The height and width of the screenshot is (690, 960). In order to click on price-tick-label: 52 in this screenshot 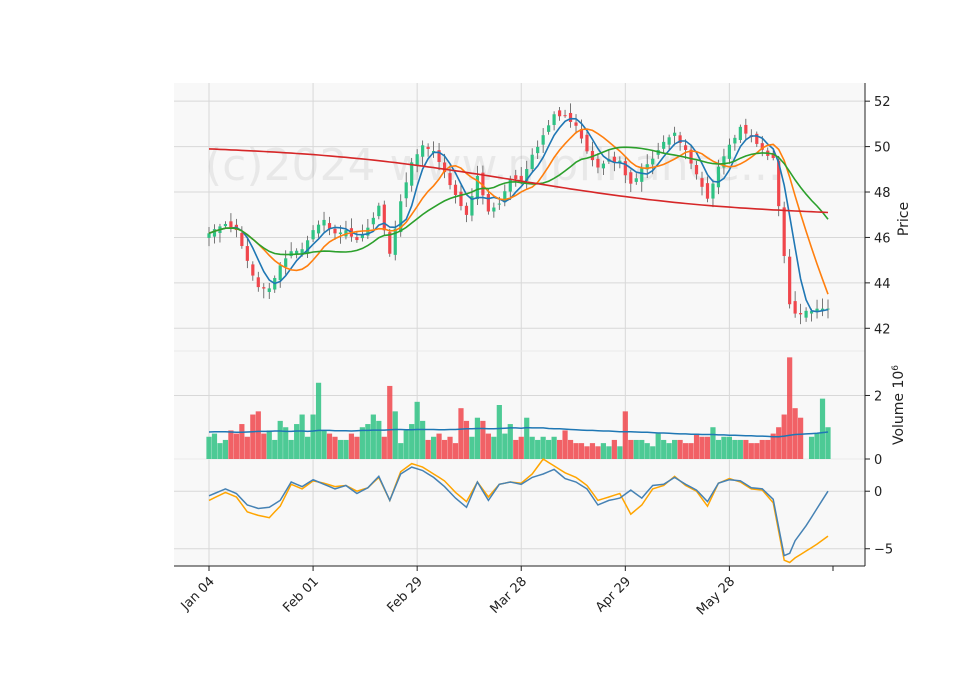, I will do `click(882, 102)`.